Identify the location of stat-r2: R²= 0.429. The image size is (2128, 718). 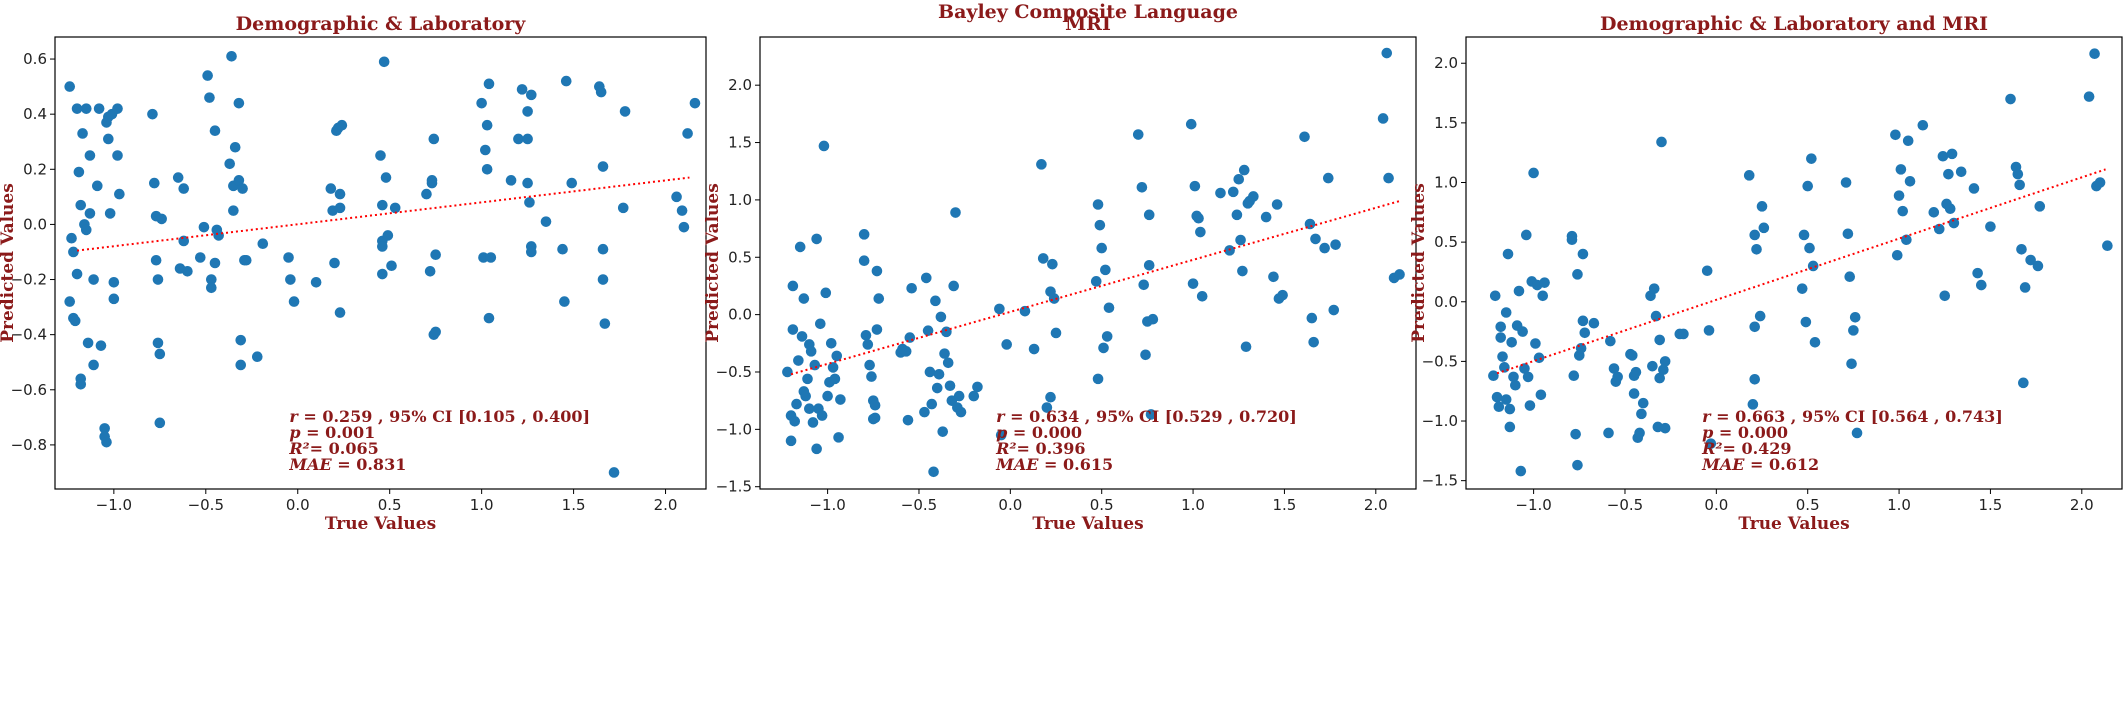
(1746, 448).